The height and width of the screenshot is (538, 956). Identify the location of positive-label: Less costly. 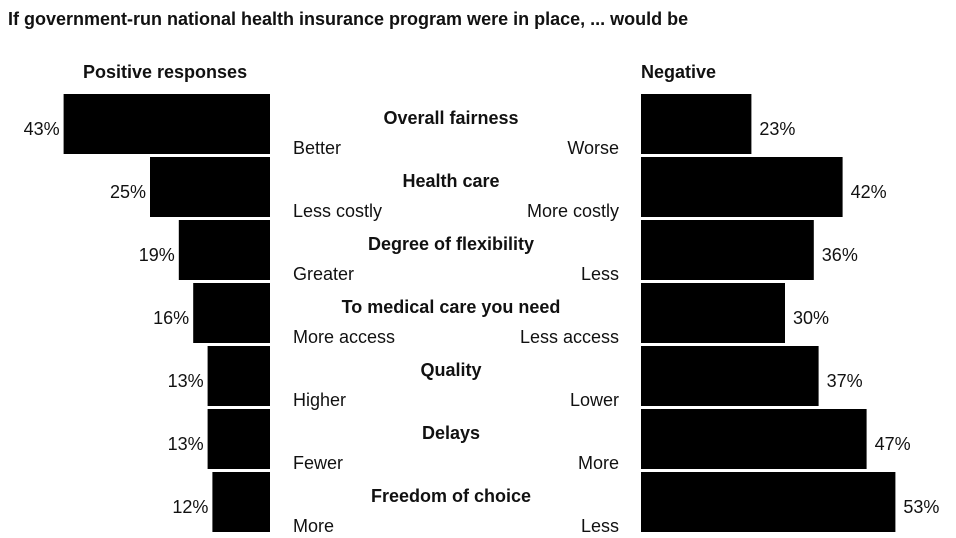
(337, 211).